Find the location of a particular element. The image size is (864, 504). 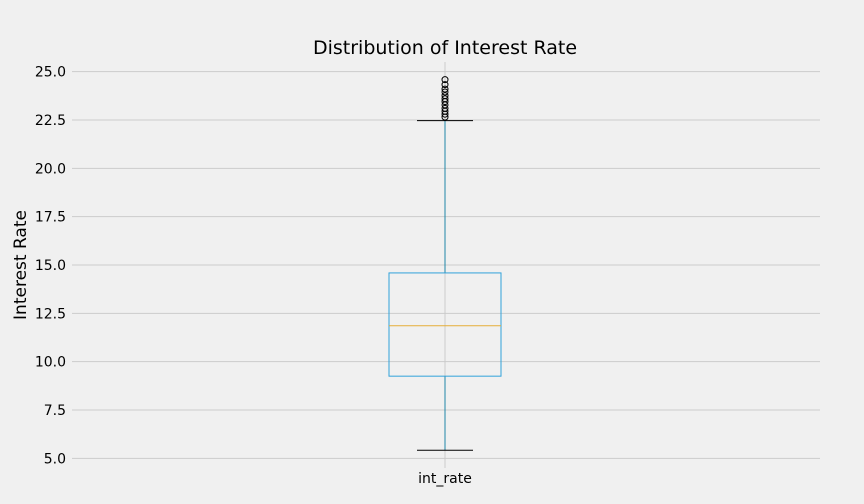

y-tick-label: 12.5 is located at coordinates (50, 314).